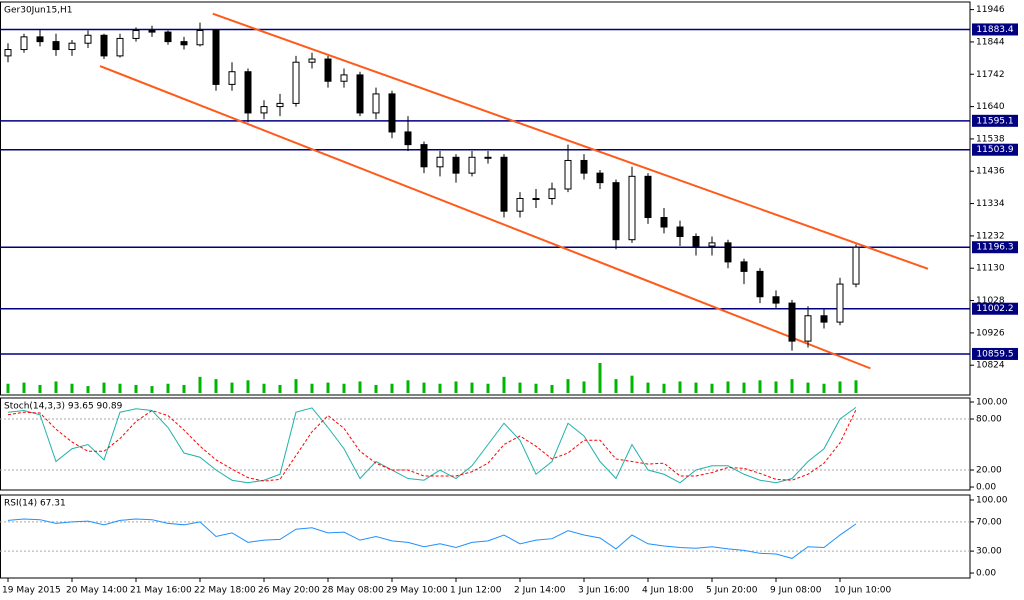 The height and width of the screenshot is (600, 1024). What do you see at coordinates (31, 591) in the screenshot?
I see `x-tick-label: 19 May 2015` at bounding box center [31, 591].